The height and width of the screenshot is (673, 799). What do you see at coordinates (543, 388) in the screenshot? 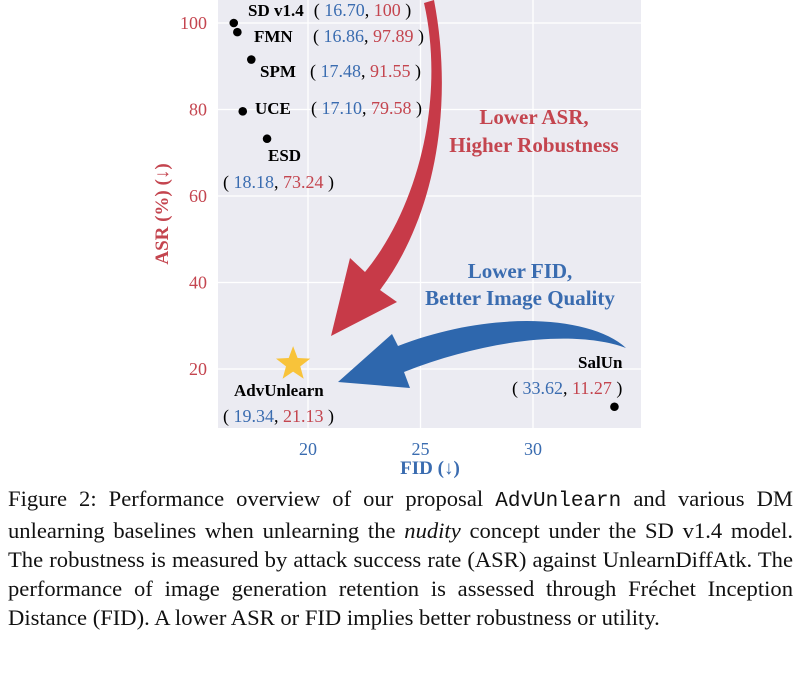
I see `value-part: 33.62` at bounding box center [543, 388].